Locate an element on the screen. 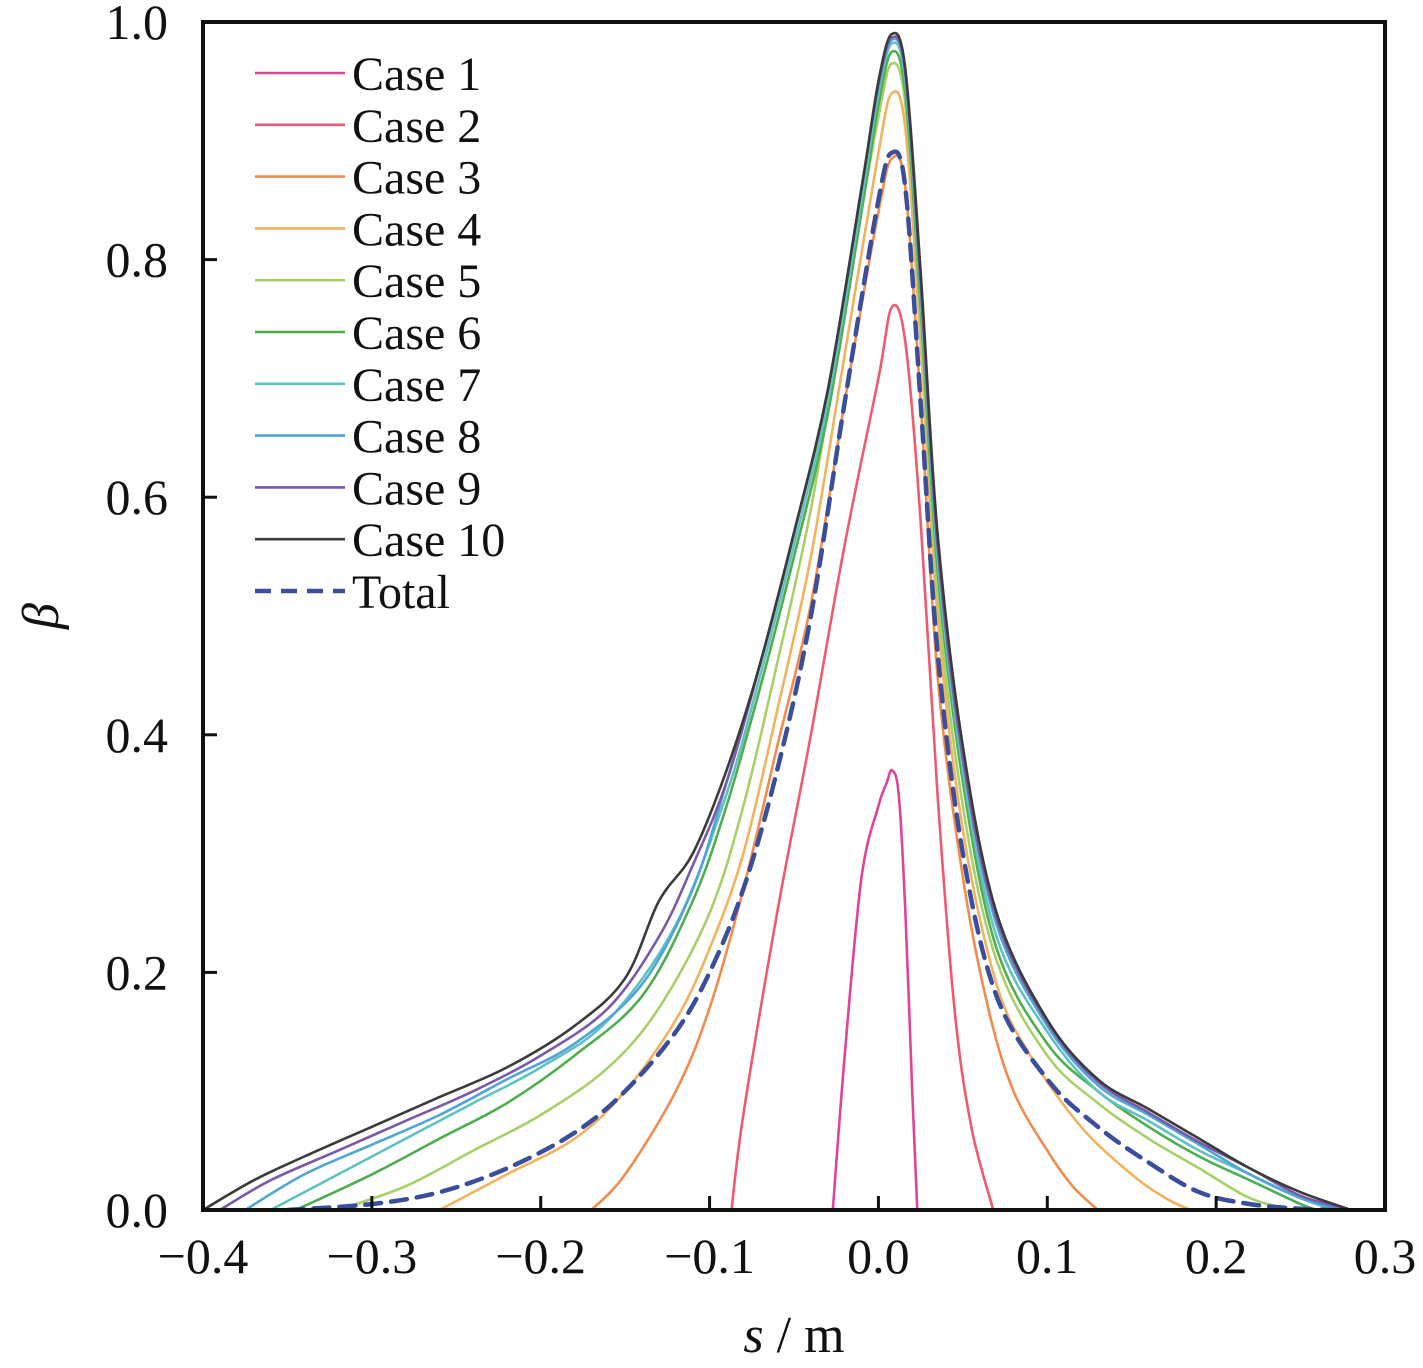  x-tick-label: 0.0 is located at coordinates (878, 1256).